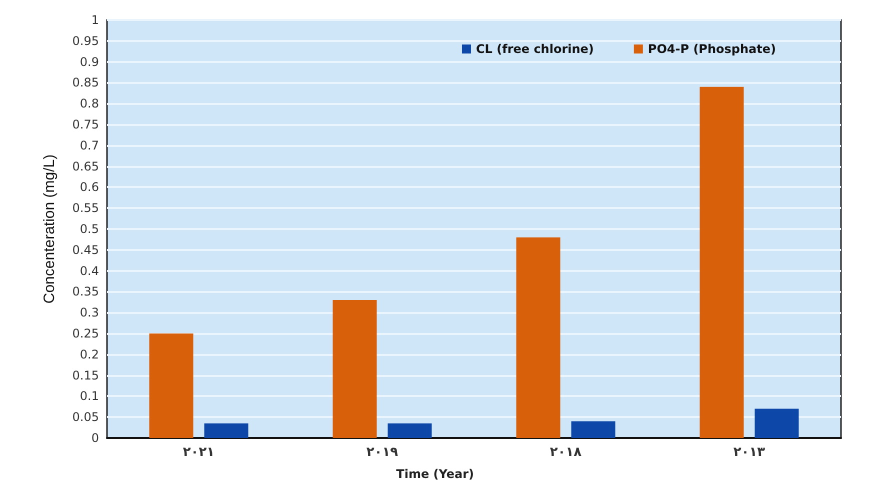 The width and height of the screenshot is (886, 495). What do you see at coordinates (85, 83) in the screenshot?
I see `y-tick-label: 0.85` at bounding box center [85, 83].